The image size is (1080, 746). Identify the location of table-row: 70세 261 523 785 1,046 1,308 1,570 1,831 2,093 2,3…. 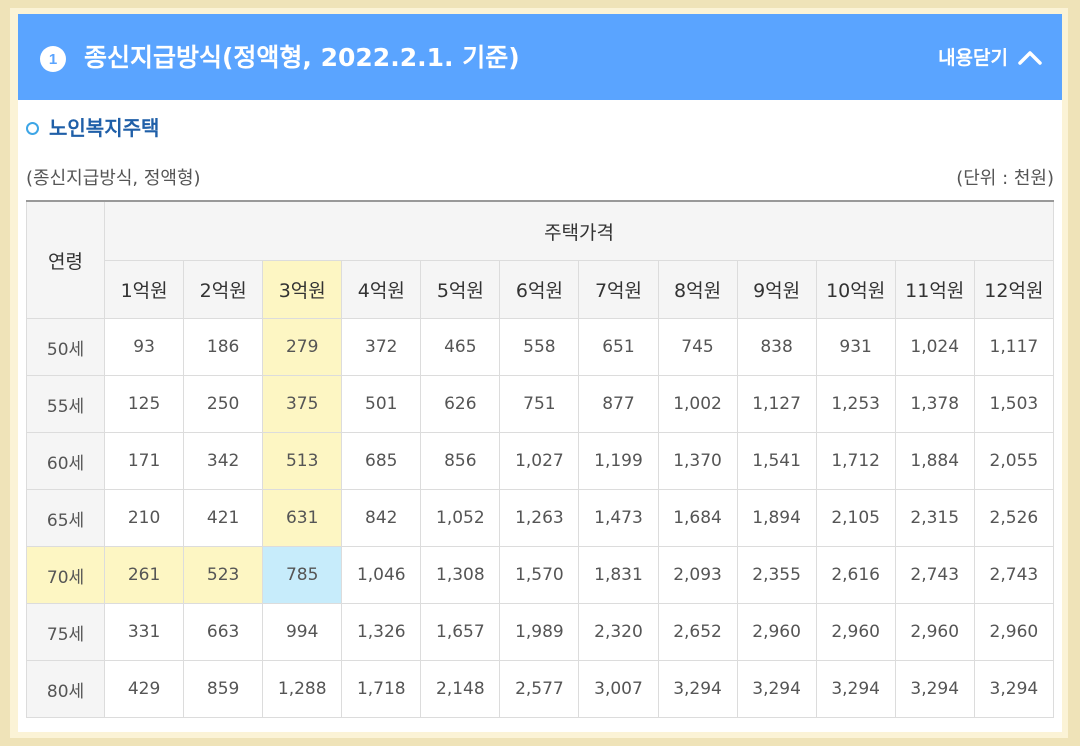
(540, 575).